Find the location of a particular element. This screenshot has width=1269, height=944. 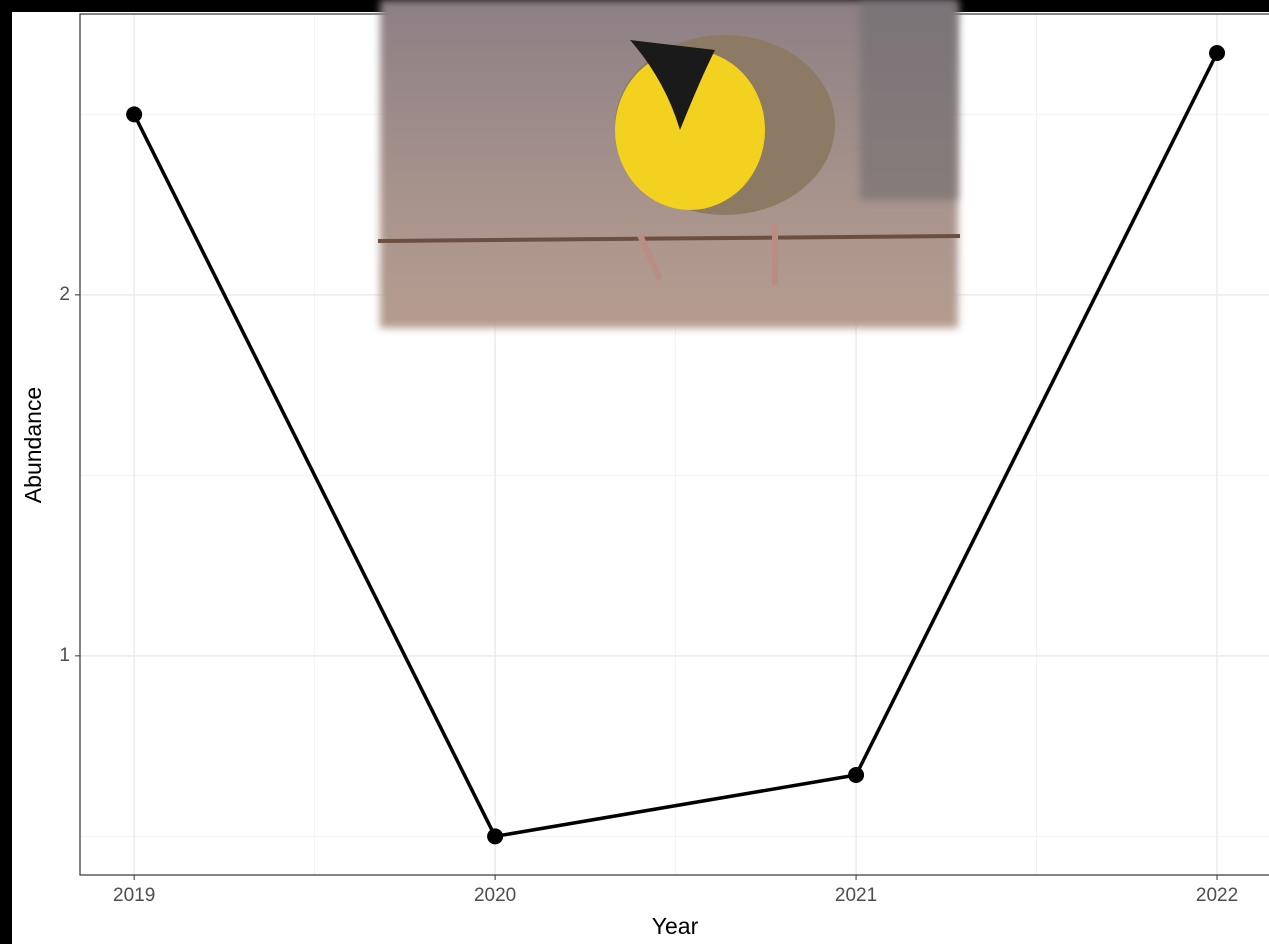

x-tick-label: 2020 is located at coordinates (495, 895).